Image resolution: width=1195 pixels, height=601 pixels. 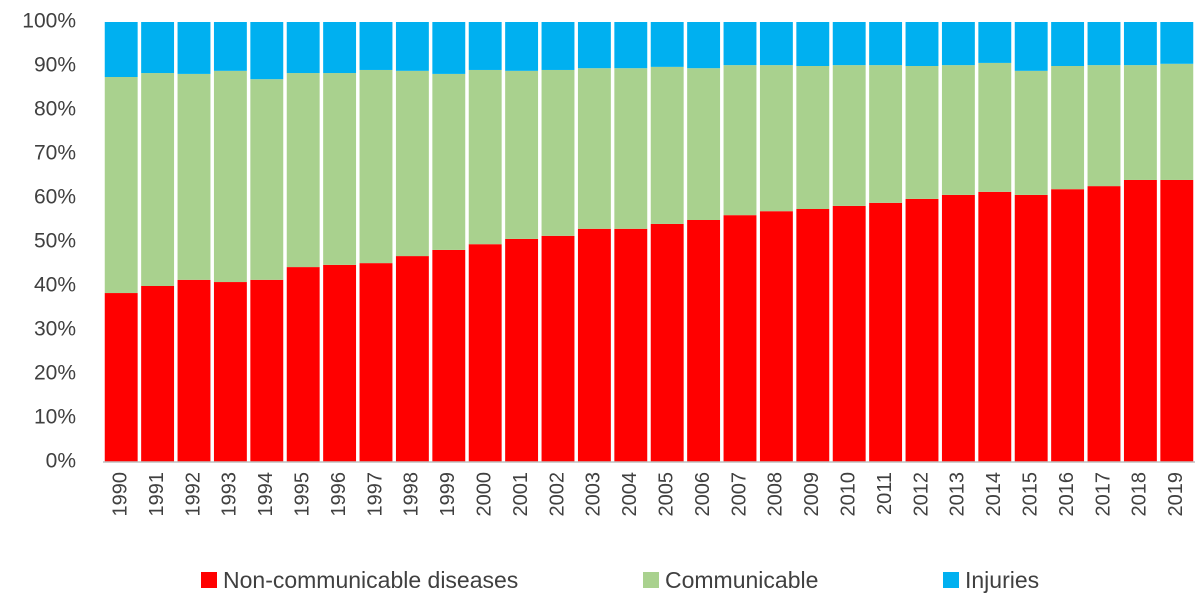 I want to click on y-tick-label: 60%, so click(x=55, y=197).